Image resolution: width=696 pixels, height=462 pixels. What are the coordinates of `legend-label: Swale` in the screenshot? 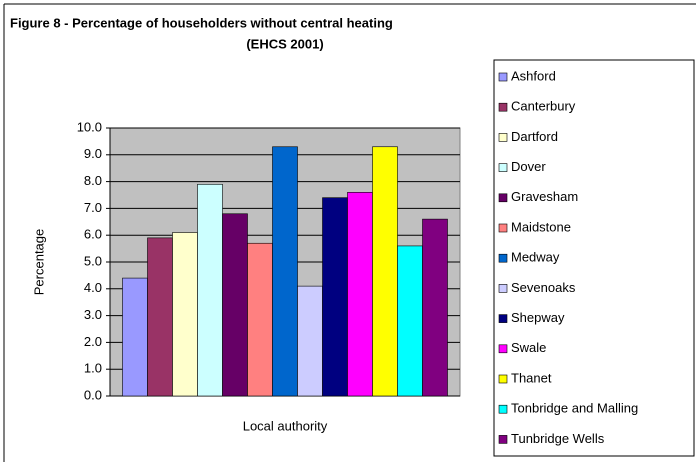 It's located at (528, 347).